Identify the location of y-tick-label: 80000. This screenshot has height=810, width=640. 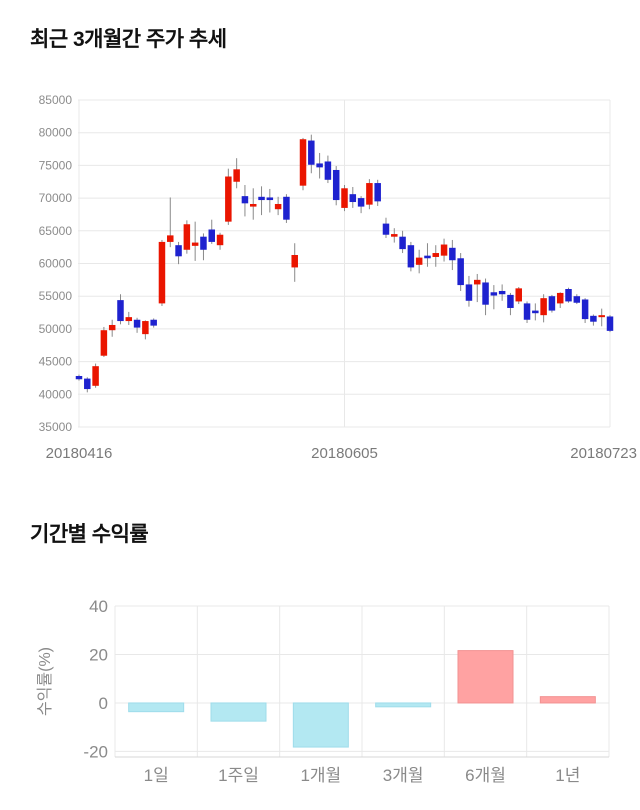
(56, 133).